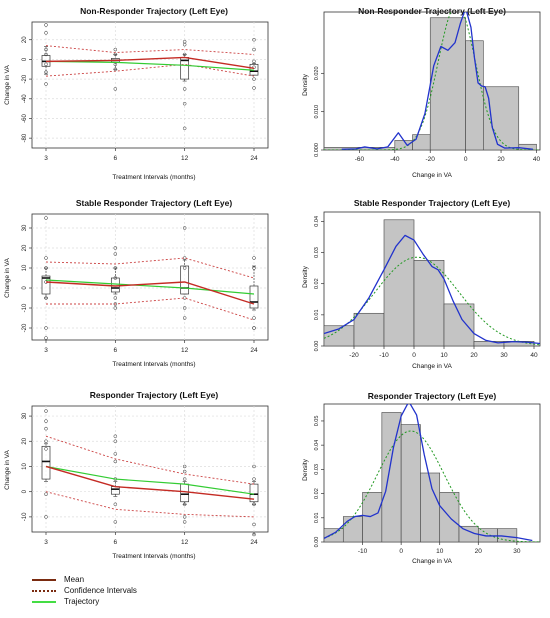  What do you see at coordinates (317, 346) in the screenshot?
I see `y-tick-label: 0.00` at bounding box center [317, 346].